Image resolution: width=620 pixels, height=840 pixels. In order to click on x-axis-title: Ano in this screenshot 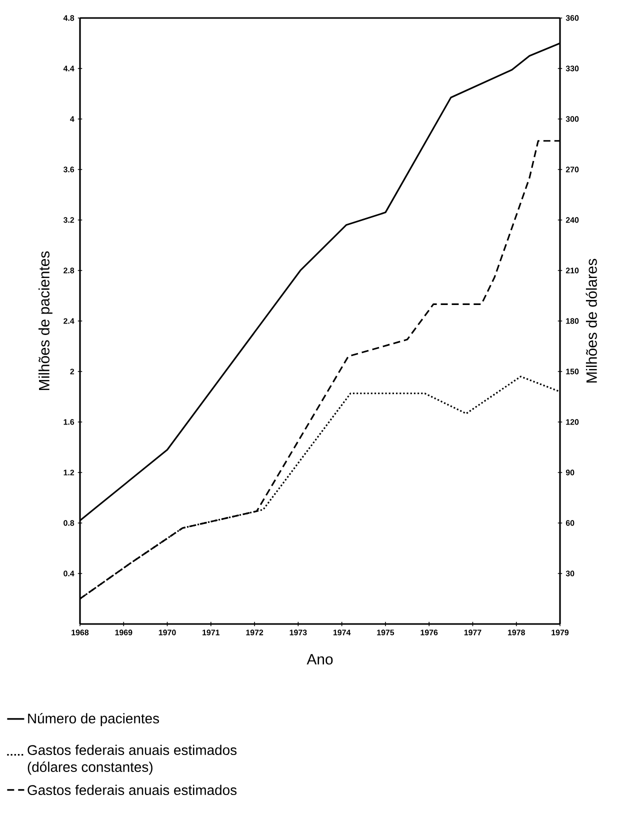, I will do `click(319, 659)`.